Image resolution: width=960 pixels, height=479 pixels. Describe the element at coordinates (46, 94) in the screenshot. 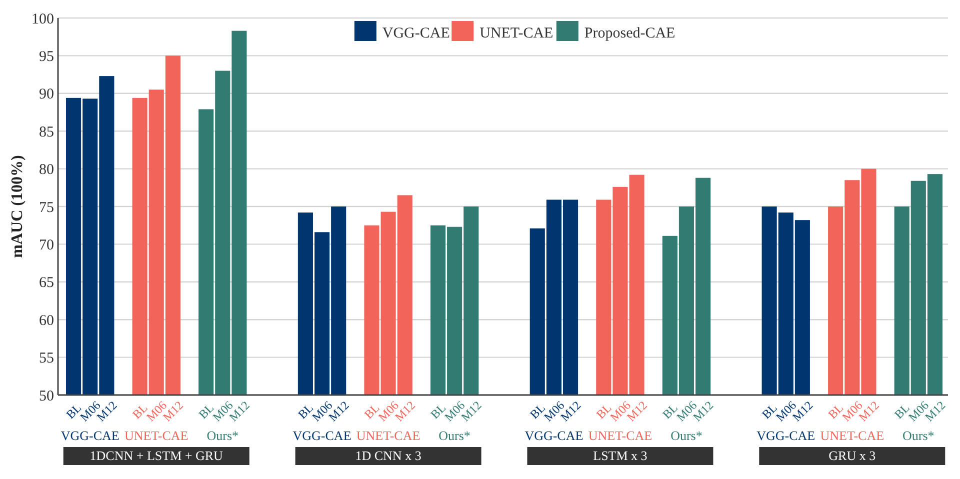

I see `y-tick-label: 90` at that location.